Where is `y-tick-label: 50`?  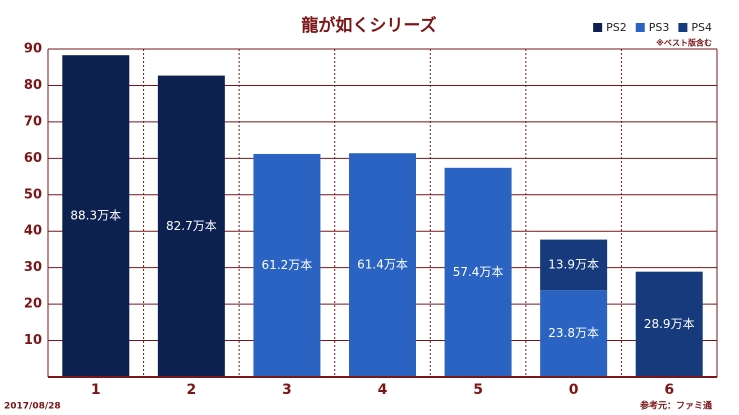 y-tick-label: 50 is located at coordinates (33, 194).